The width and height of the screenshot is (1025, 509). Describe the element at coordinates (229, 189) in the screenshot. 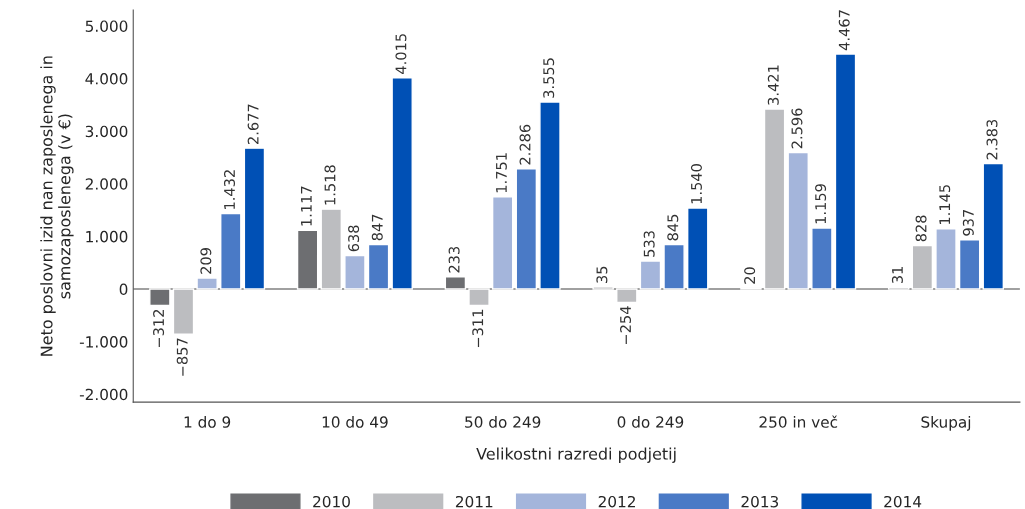

I see `data-label: 1.432` at that location.